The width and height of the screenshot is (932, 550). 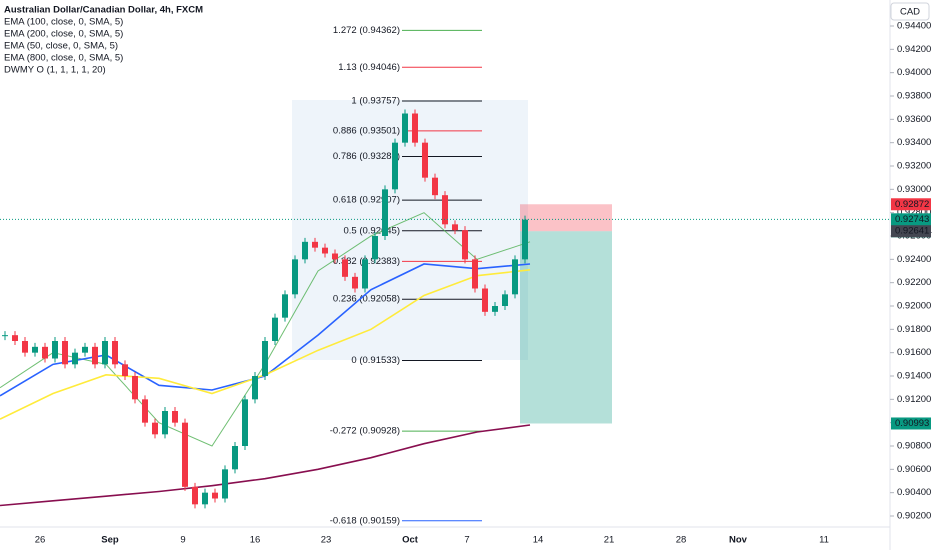 I want to click on currency-label: CAD, so click(x=910, y=12).